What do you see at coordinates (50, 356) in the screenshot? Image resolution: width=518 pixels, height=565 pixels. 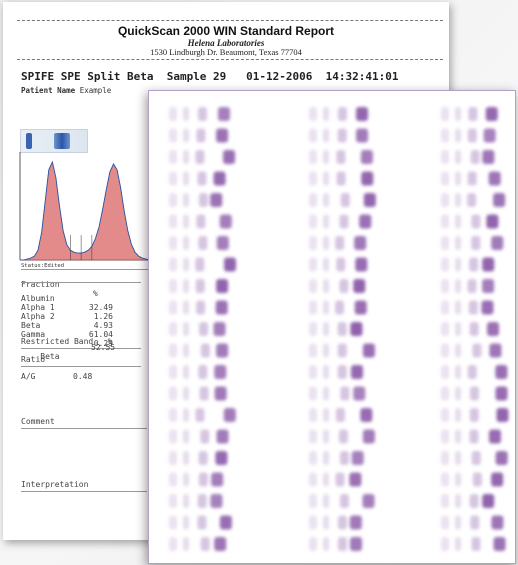 I see `restricted-beta-label: Beta` at bounding box center [50, 356].